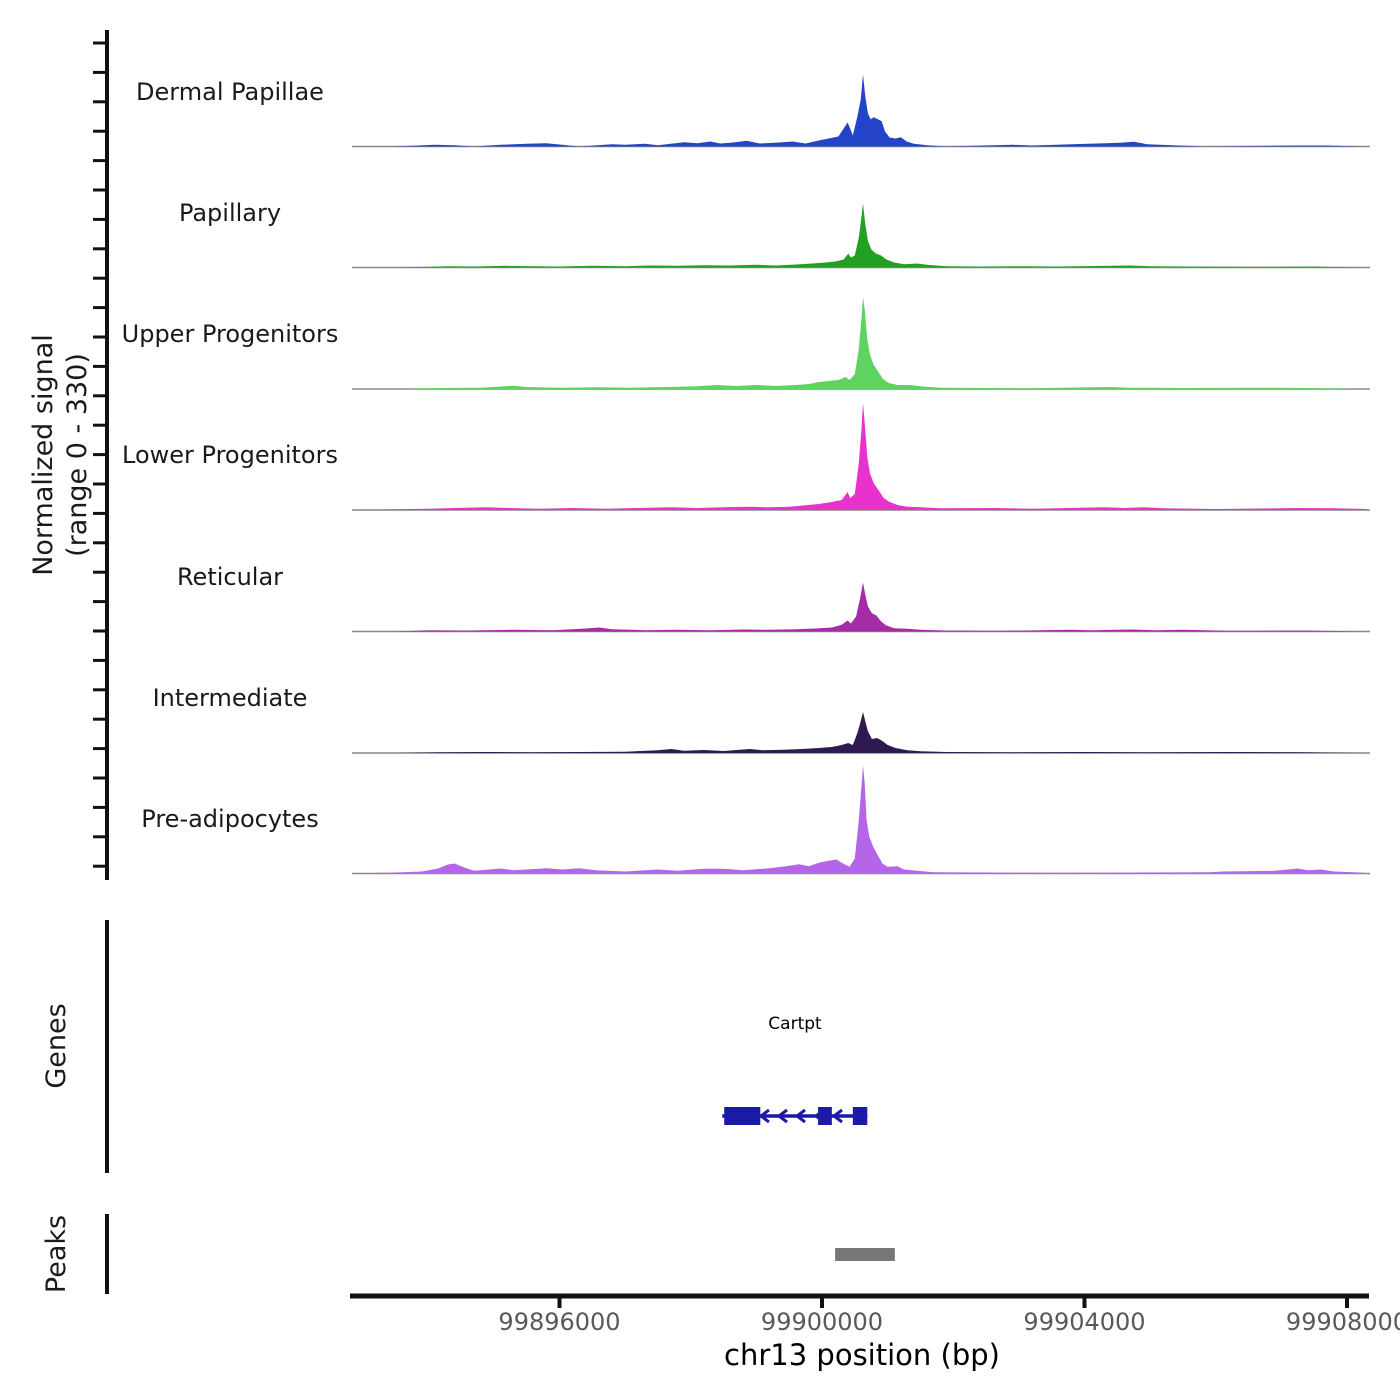 This screenshot has width=1400, height=1400. I want to click on x-tick-label-99904000: 99904000, so click(1084, 1322).